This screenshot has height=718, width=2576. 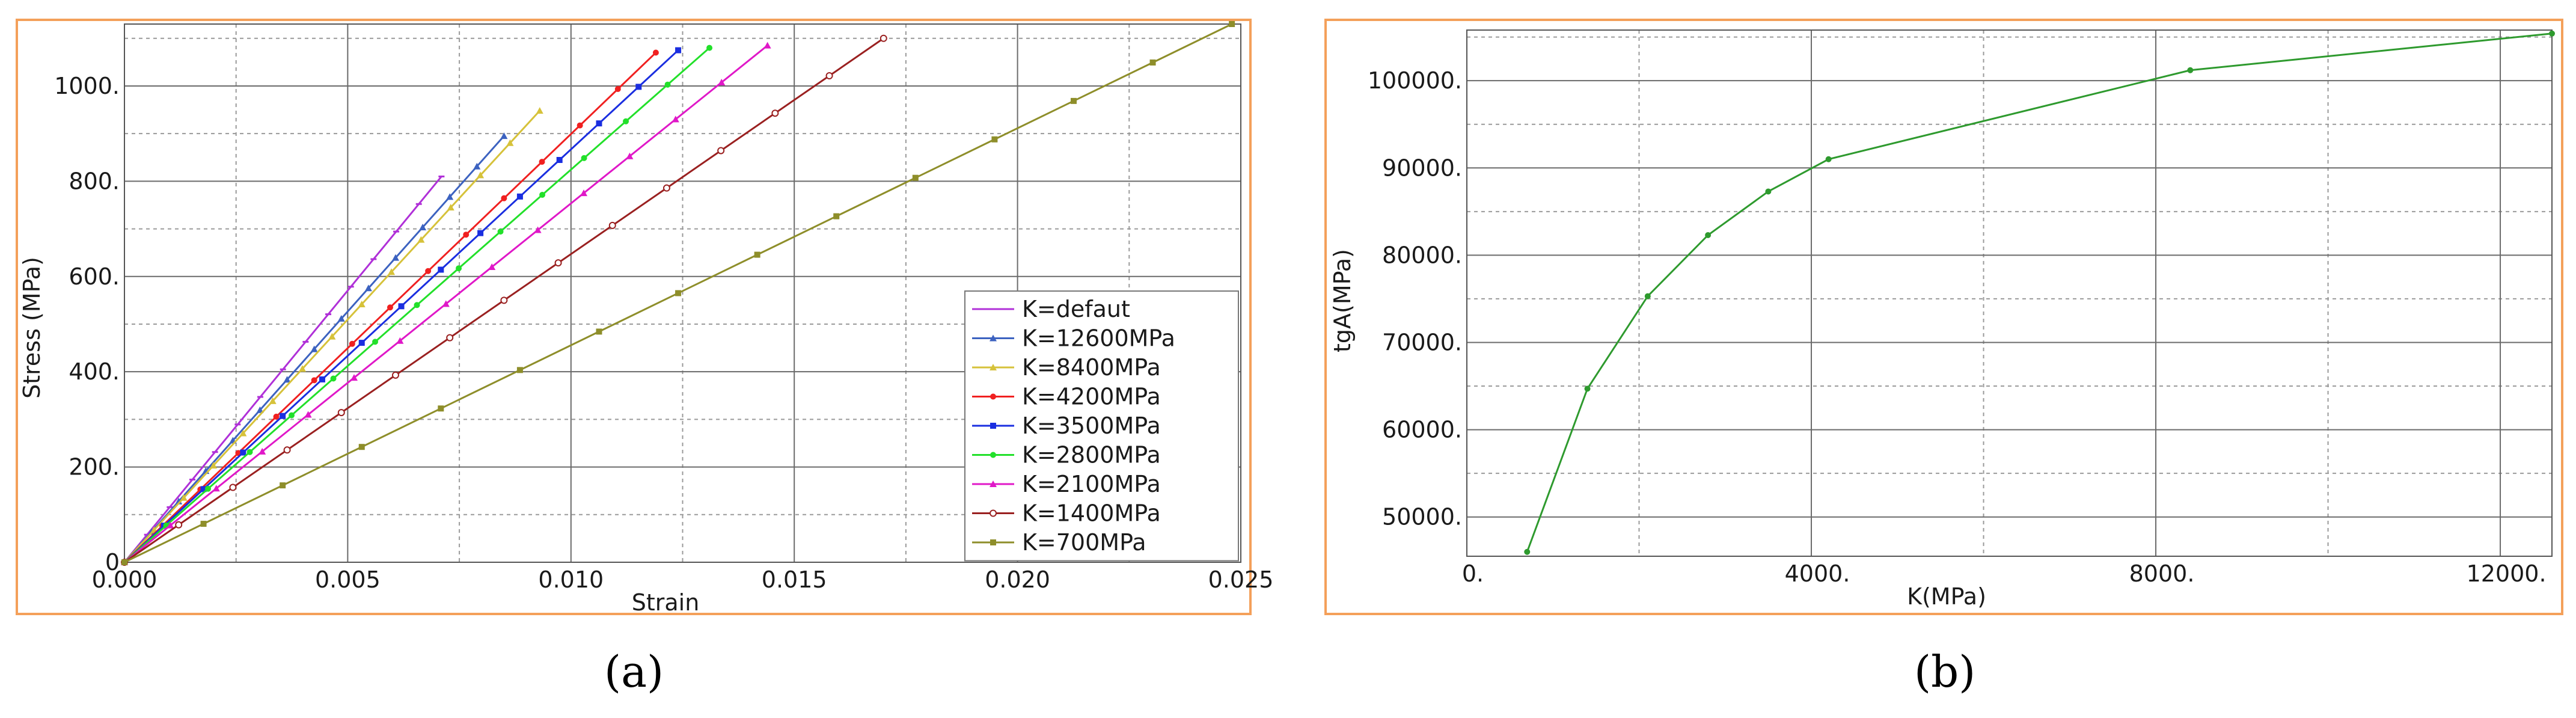 What do you see at coordinates (634, 671) in the screenshot?
I see `caption-a: (a)` at bounding box center [634, 671].